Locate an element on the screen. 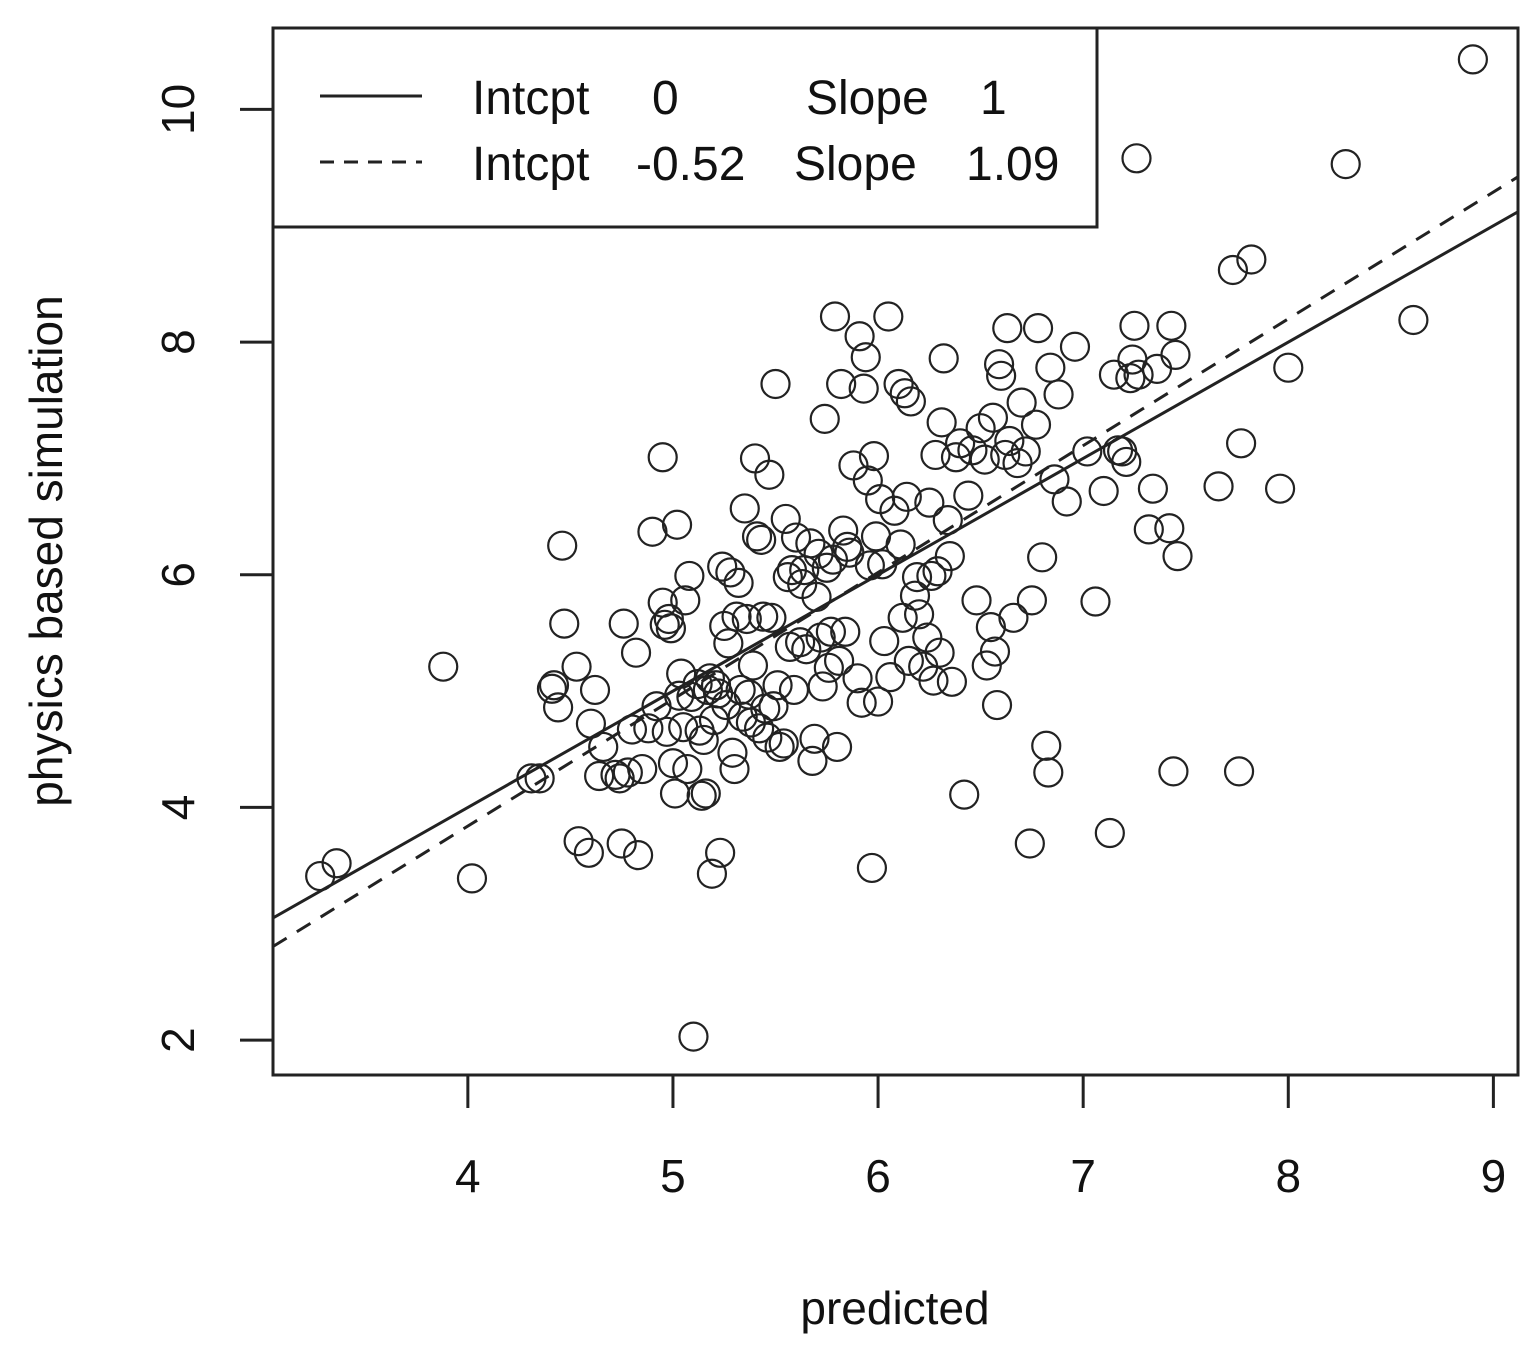 Image resolution: width=1534 pixels, height=1356 pixels. y-tick-label: 10 is located at coordinates (178, 109).